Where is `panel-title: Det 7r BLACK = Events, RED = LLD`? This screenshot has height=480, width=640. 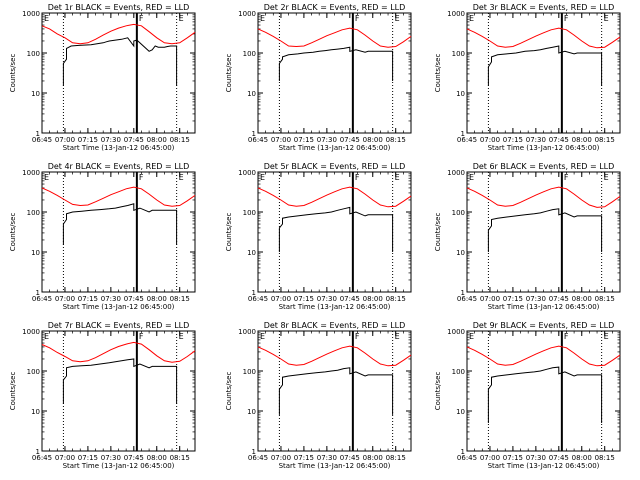 panel-title: Det 7r BLACK = Events, RED = LLD is located at coordinates (119, 325).